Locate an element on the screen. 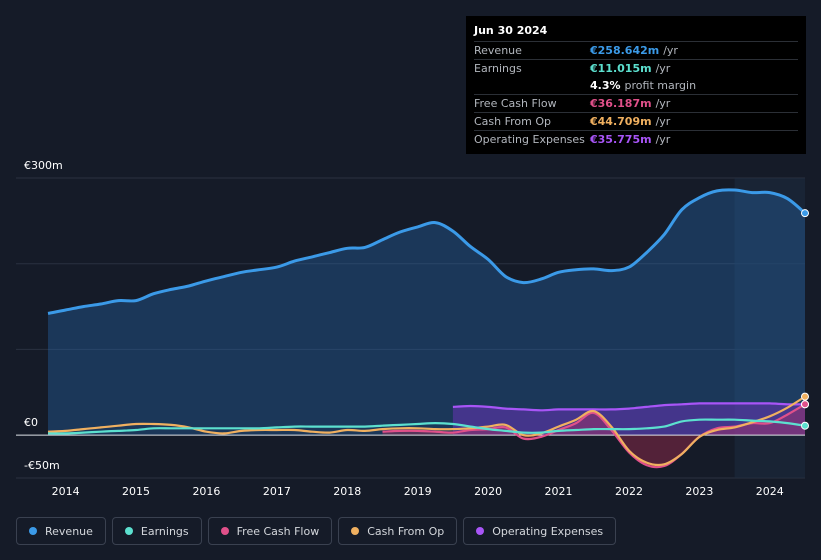 The height and width of the screenshot is (560, 821). y-tick-label: -€50m is located at coordinates (42, 465).